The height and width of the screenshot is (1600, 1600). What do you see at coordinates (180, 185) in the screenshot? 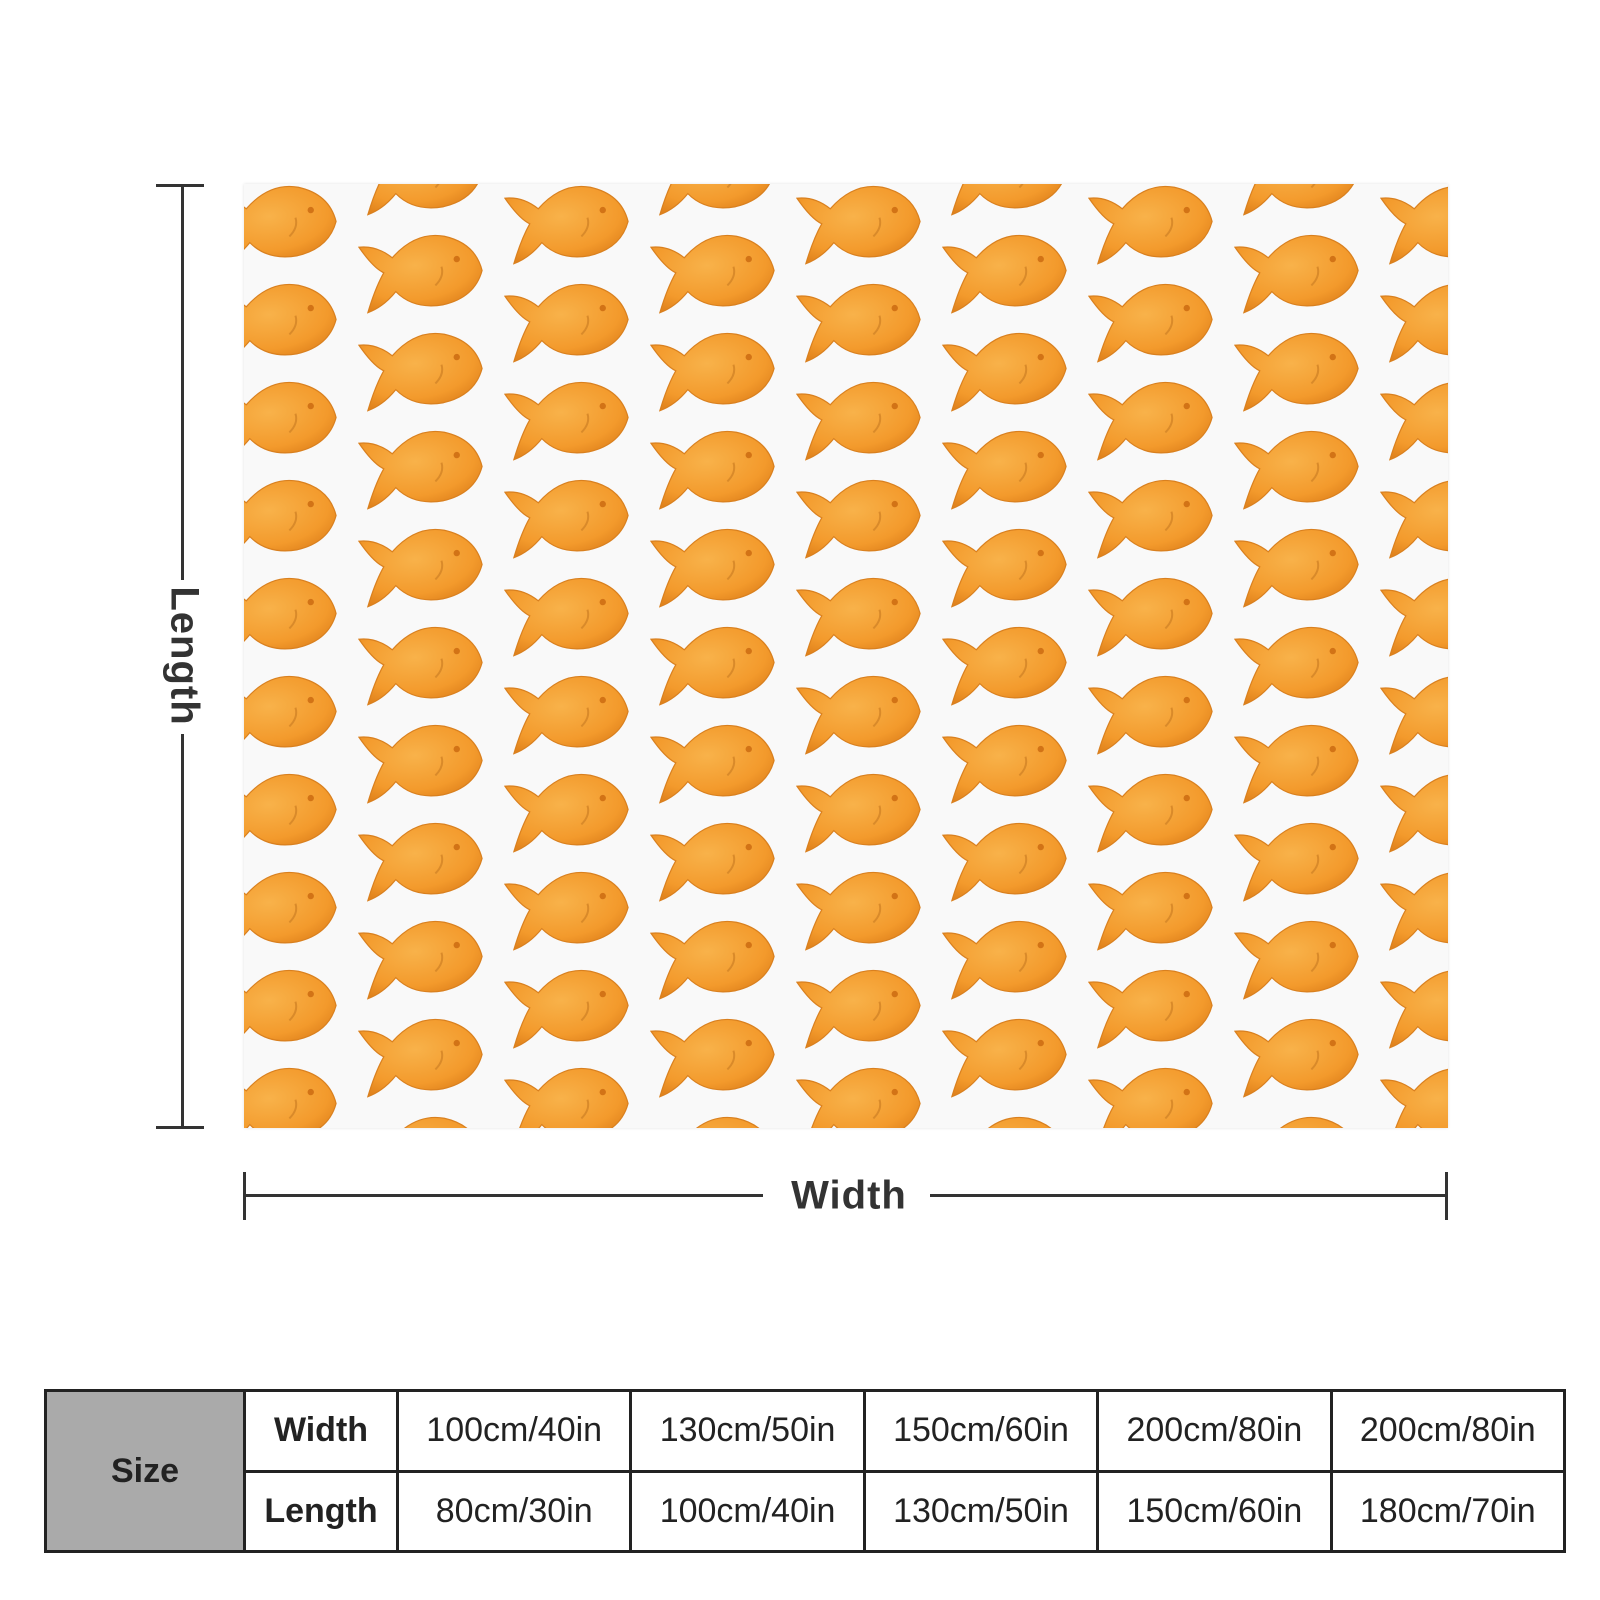
I see `length-dimension-top-tick` at bounding box center [180, 185].